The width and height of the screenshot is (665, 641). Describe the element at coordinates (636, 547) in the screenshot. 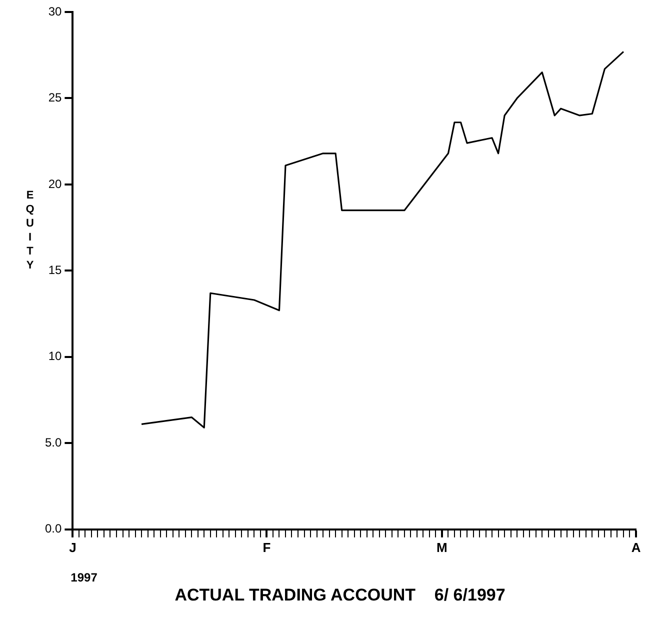

I see `x-tick-label: A` at that location.